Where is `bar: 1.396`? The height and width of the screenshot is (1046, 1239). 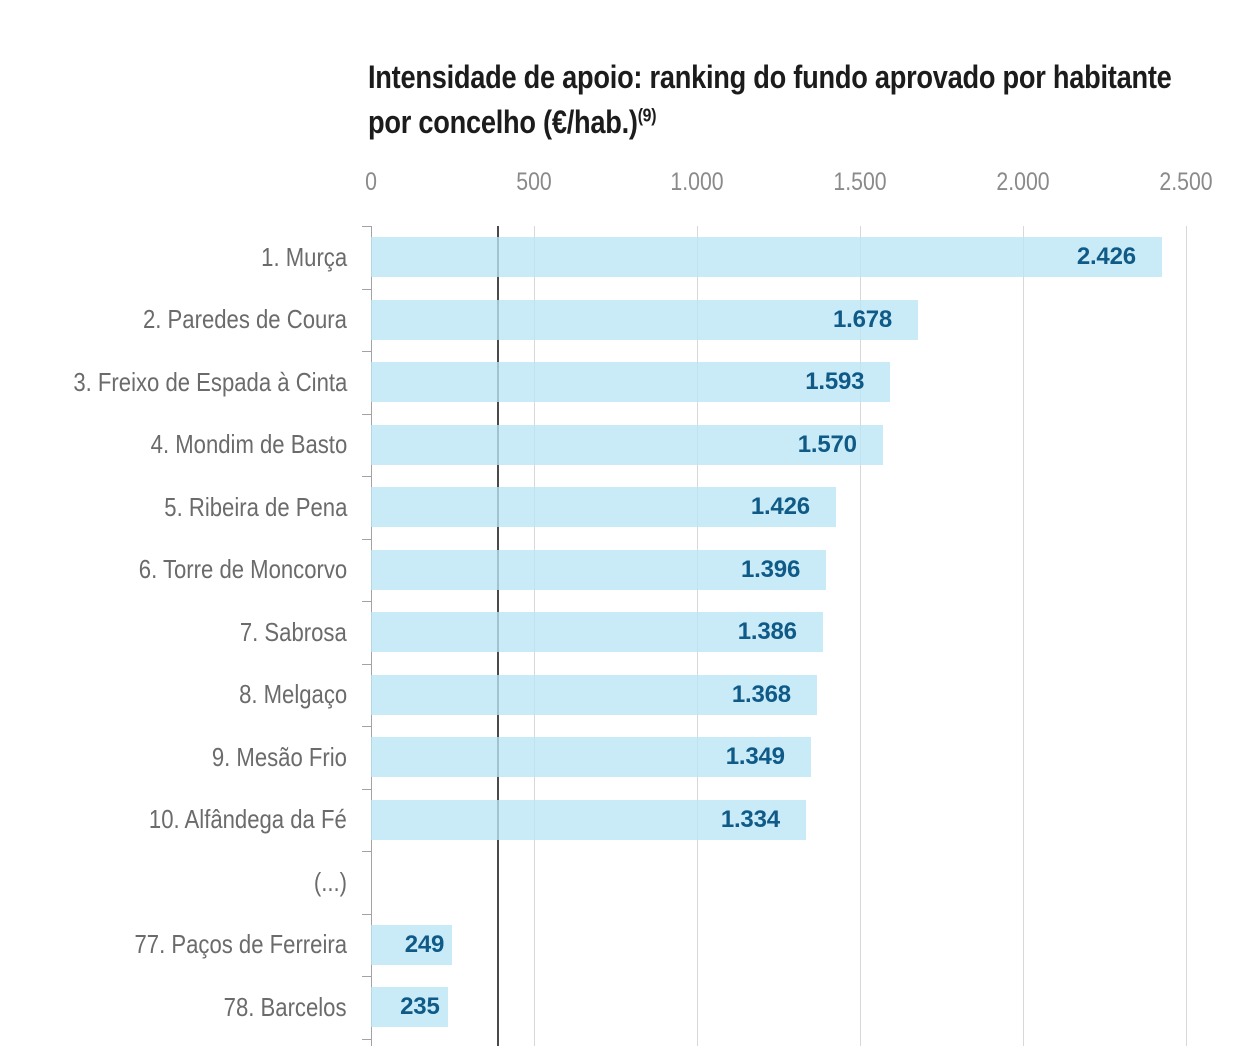 bar: 1.396 is located at coordinates (599, 569).